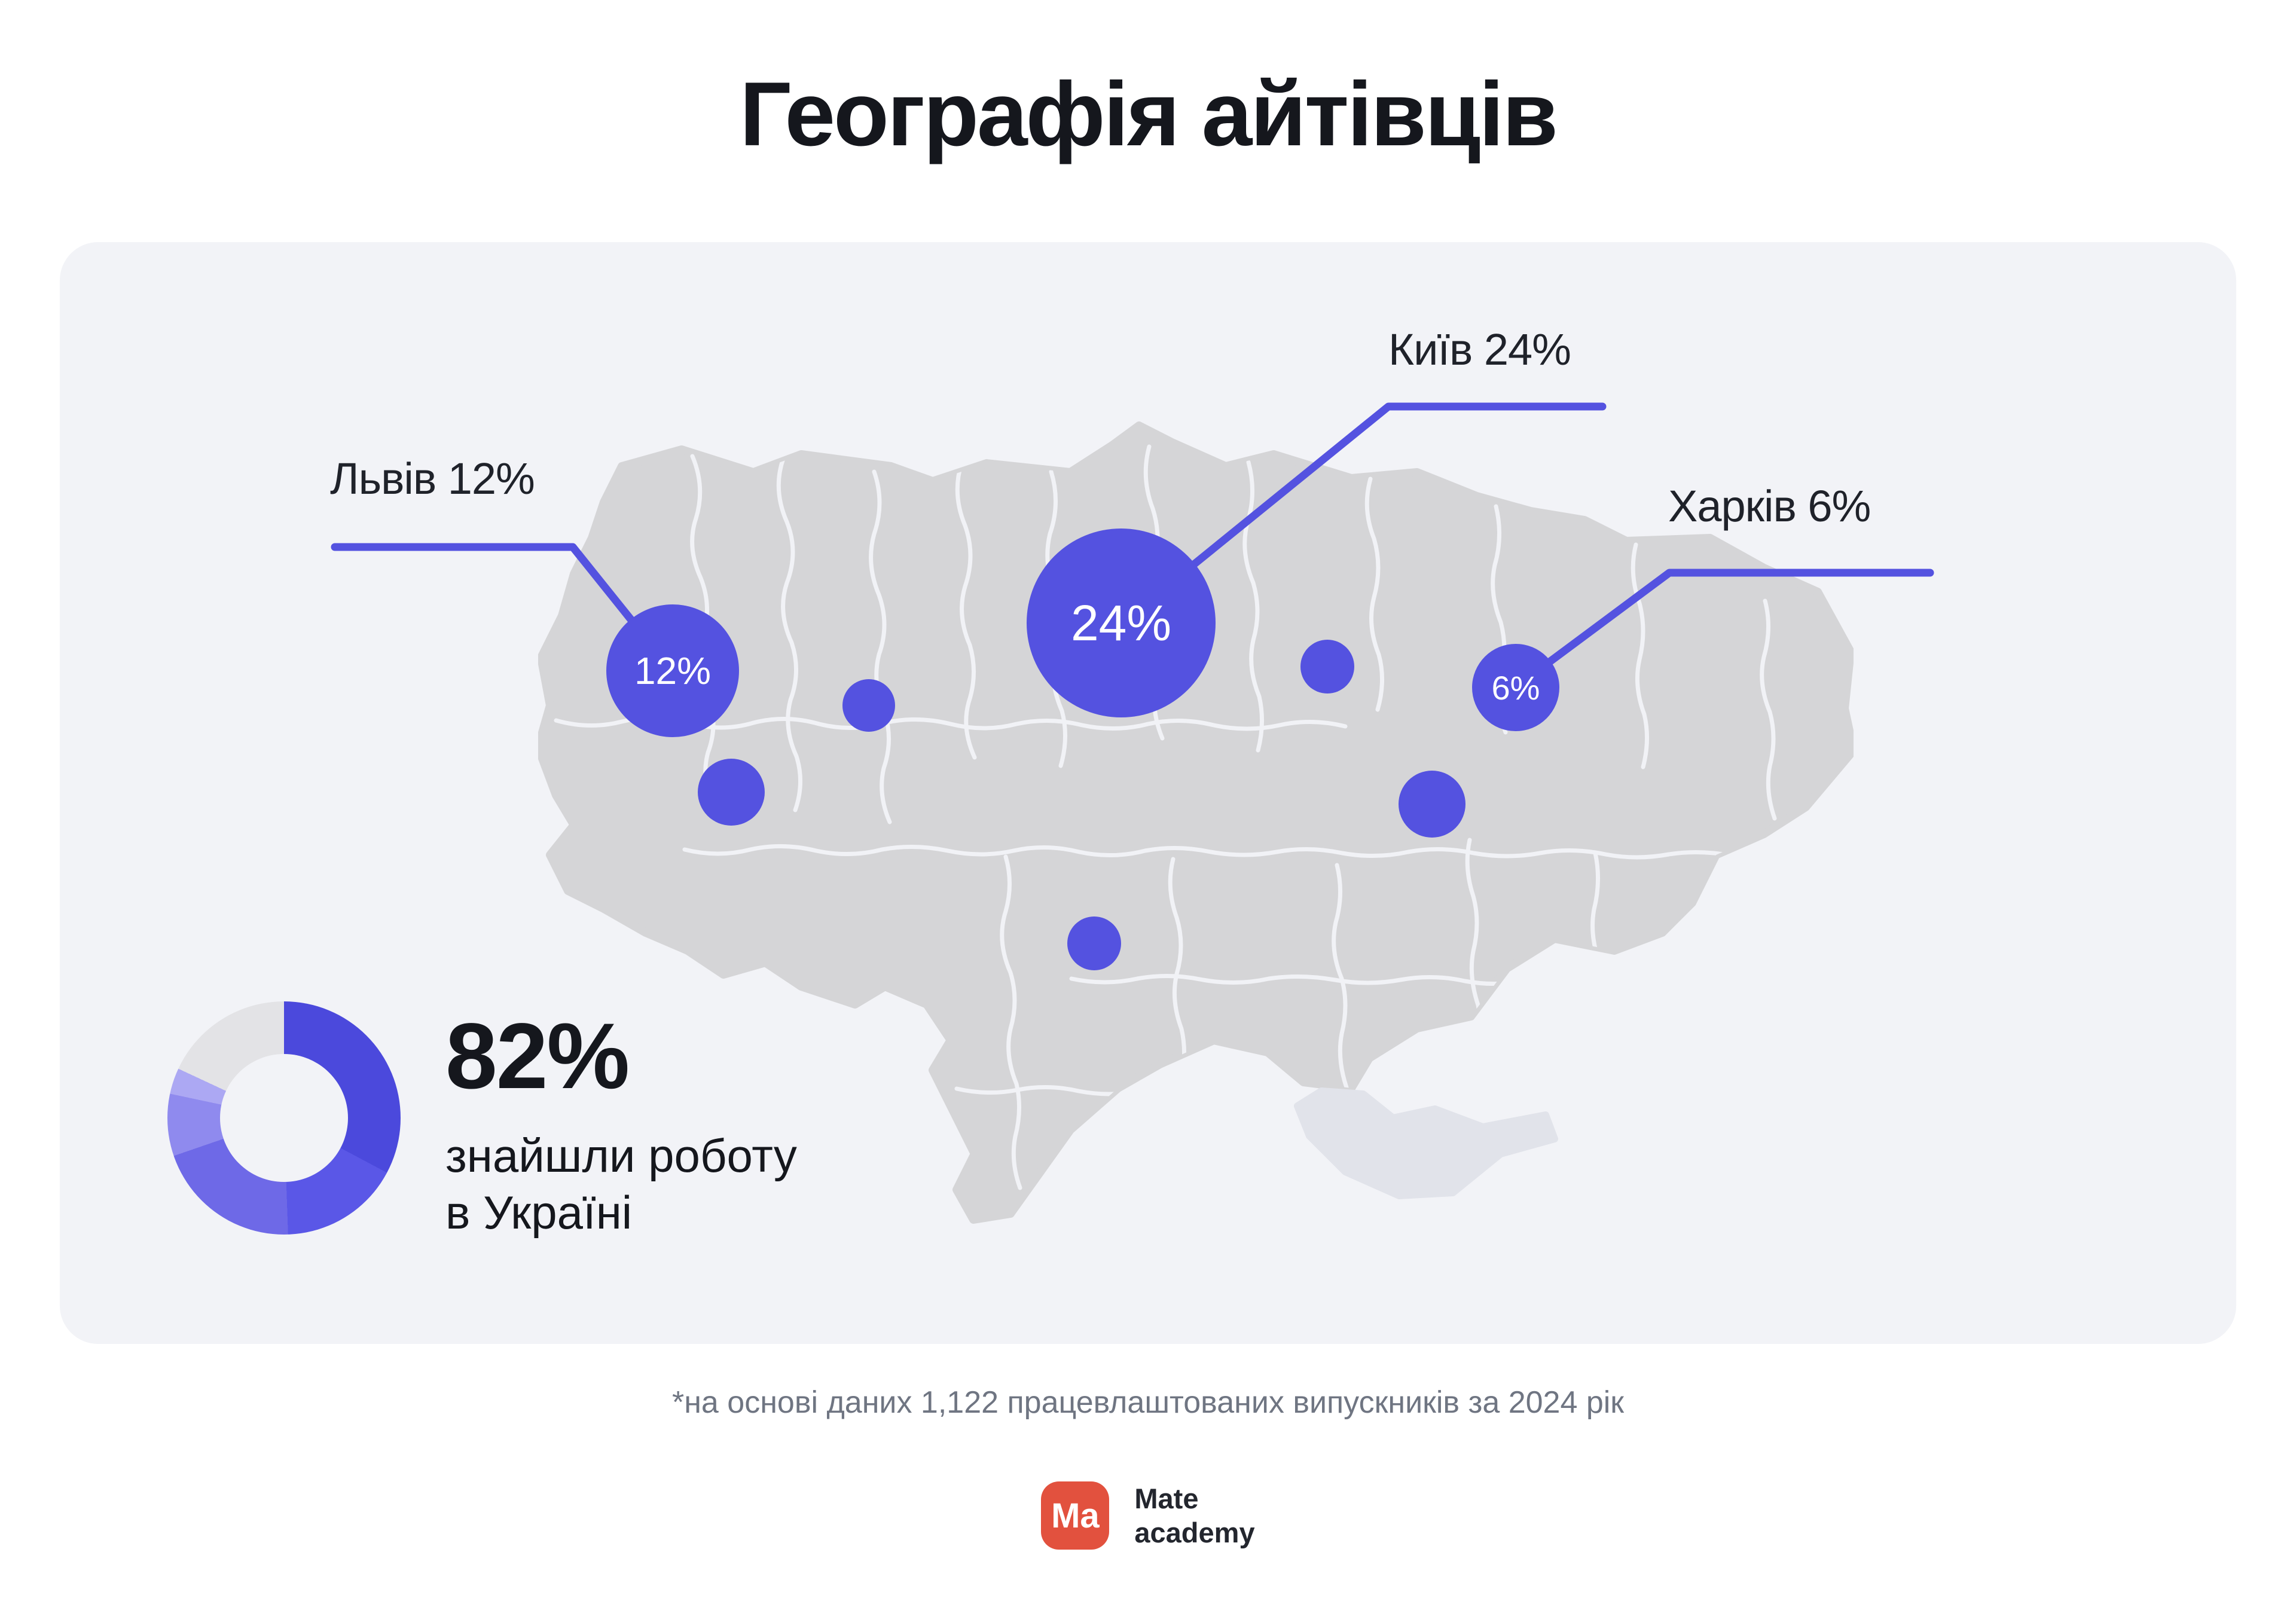 The width and height of the screenshot is (2296, 1607). What do you see at coordinates (1121, 622) in the screenshot?
I see `bubble-kyiv: 24%` at bounding box center [1121, 622].